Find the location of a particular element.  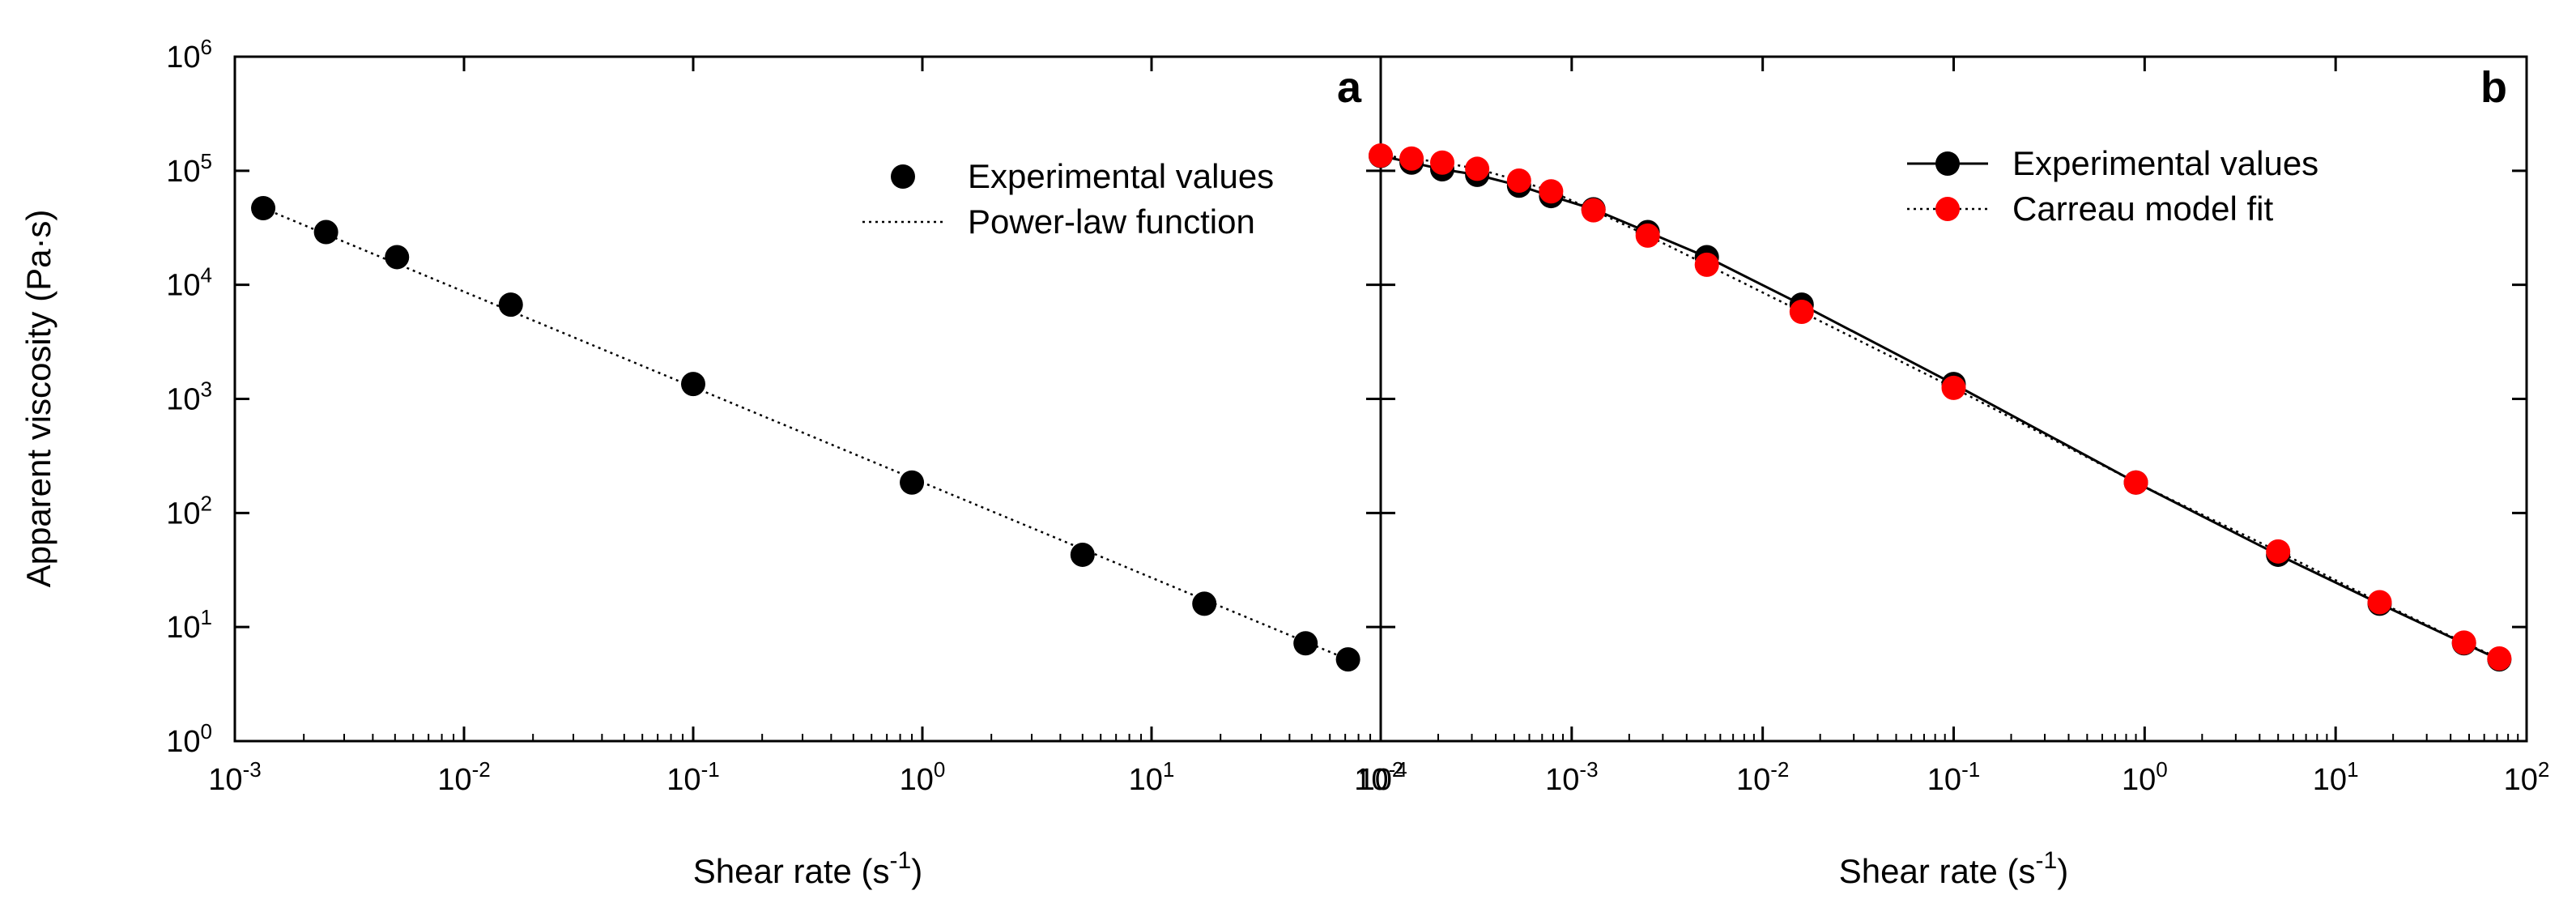

y-axis-label: Apparent viscosity (Pa·s) is located at coordinates (38, 399).